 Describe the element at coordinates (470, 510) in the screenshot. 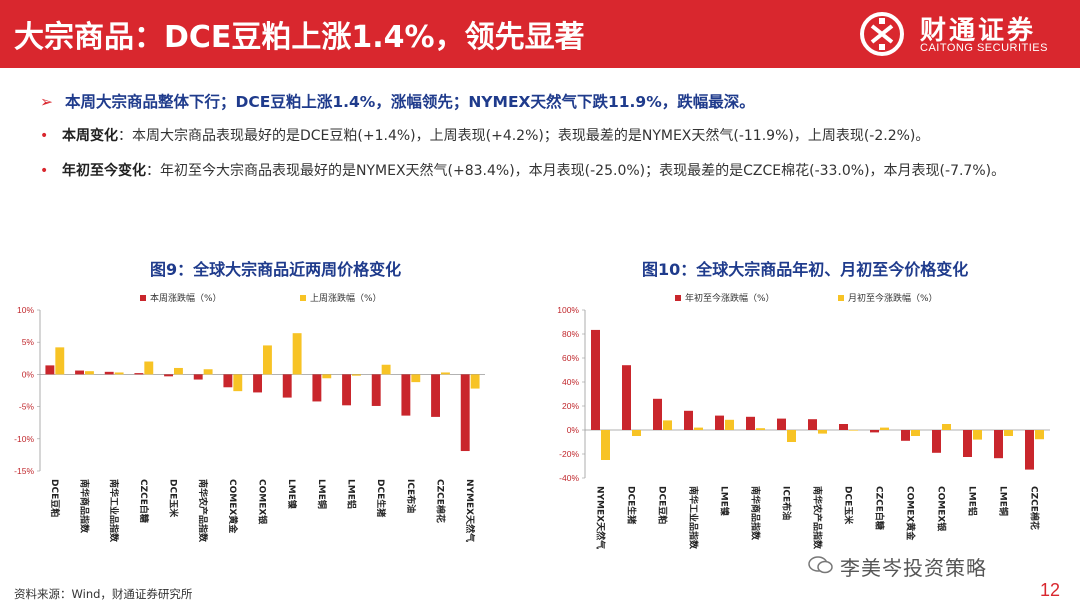

I see `category-label: NYMEX天然气` at that location.